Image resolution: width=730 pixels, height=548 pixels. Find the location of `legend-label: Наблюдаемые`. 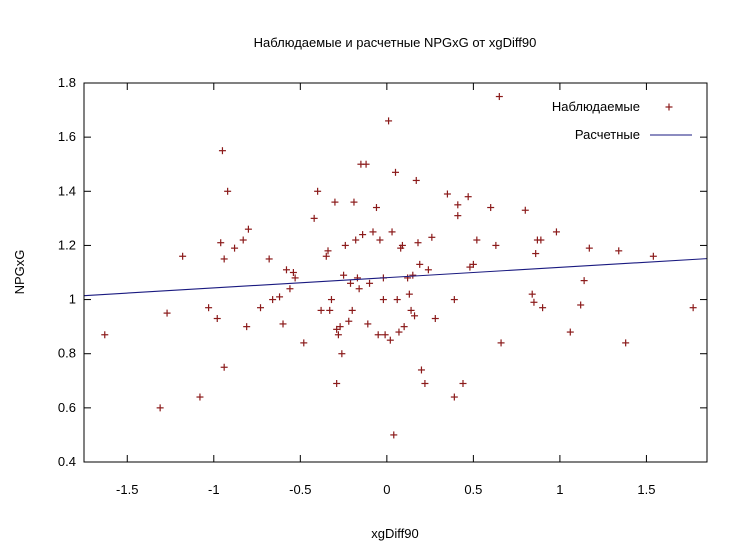

legend-label: Наблюдаемые is located at coordinates (596, 106).